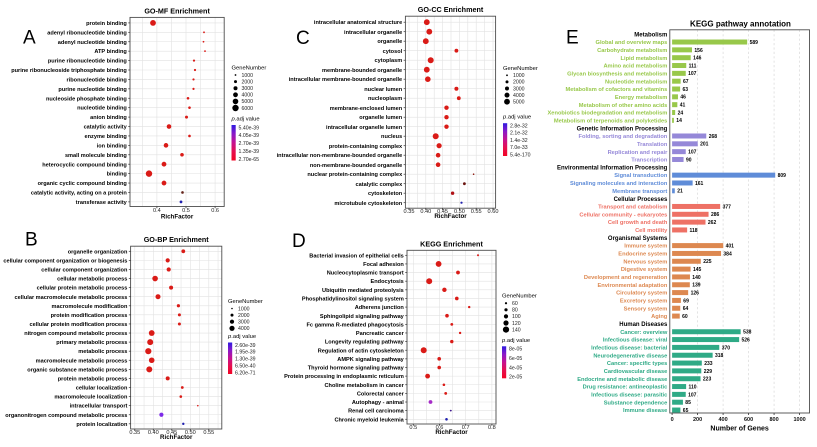 The height and width of the screenshot is (447, 817). What do you see at coordinates (106, 128) in the screenshot?
I see `svg-text: catalytic activity` at bounding box center [106, 128].